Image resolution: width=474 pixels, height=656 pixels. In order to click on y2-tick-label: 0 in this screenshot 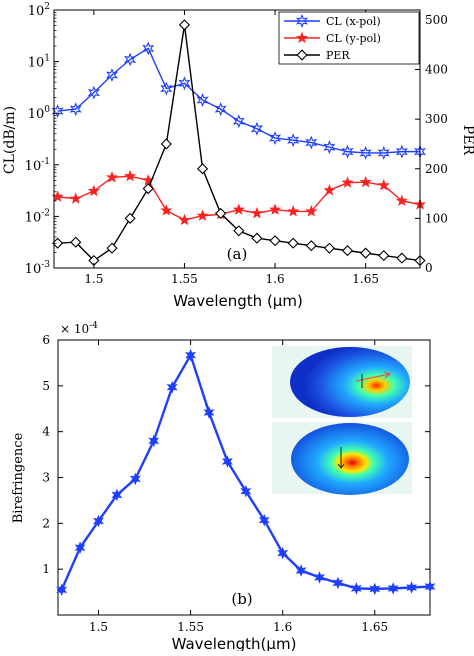, I will do `click(429, 268)`.